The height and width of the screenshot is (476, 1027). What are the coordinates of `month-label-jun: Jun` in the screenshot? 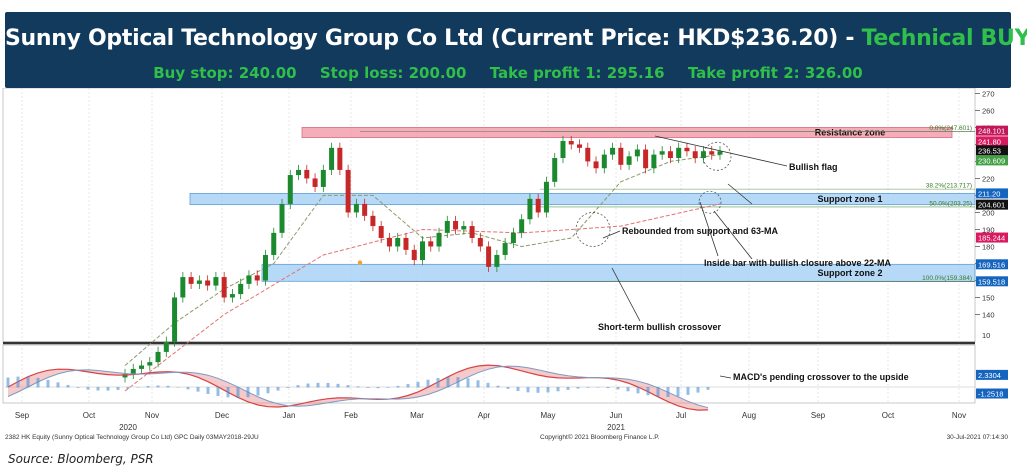 It's located at (616, 415).